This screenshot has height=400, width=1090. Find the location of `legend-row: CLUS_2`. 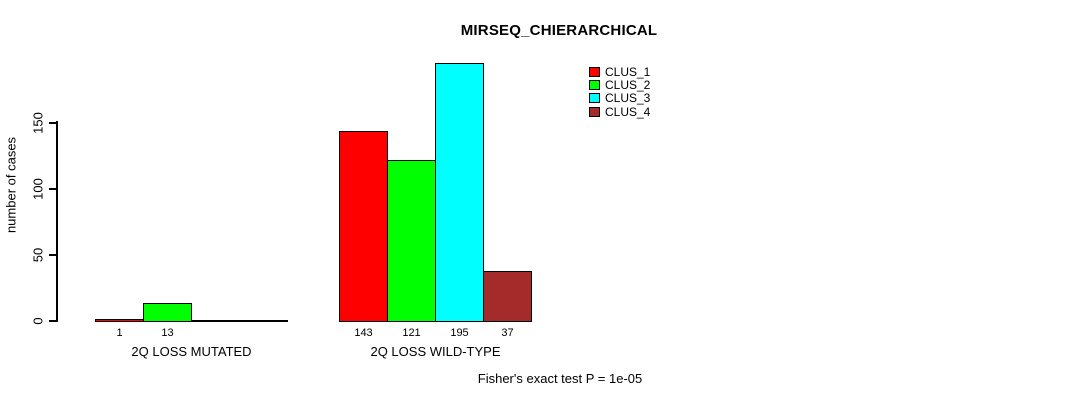

legend-row: CLUS_2 is located at coordinates (619, 84).